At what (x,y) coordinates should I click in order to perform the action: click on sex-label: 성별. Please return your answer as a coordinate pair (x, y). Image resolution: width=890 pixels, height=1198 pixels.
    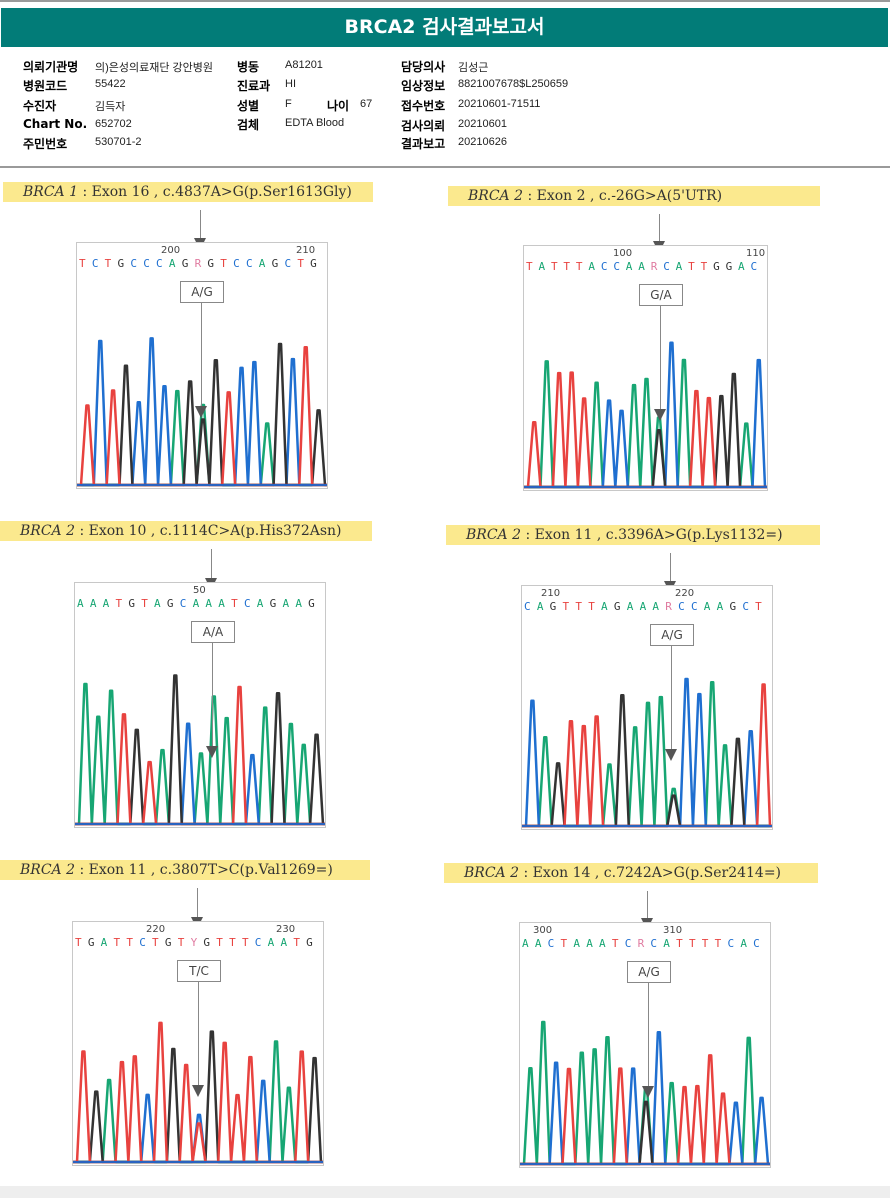
    Looking at the image, I should click on (248, 106).